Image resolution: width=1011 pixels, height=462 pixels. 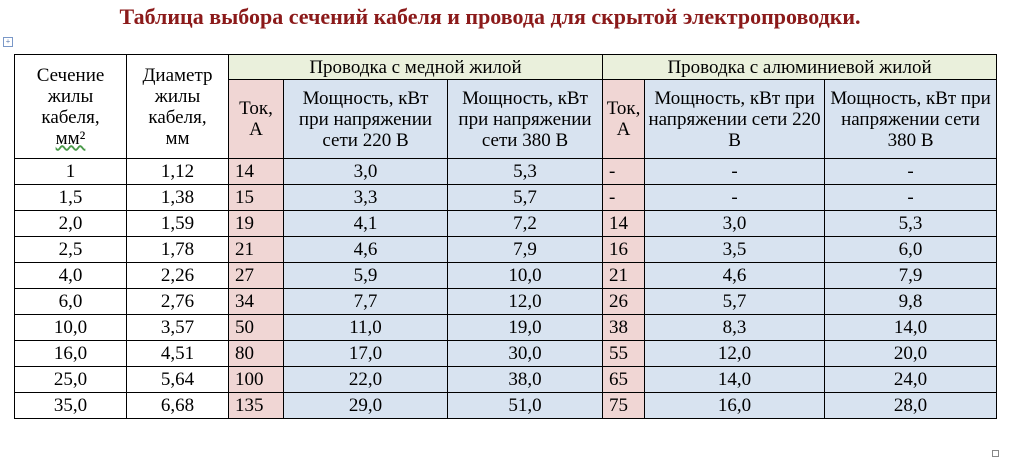 I want to click on cell-al-current: 26, so click(x=624, y=301).